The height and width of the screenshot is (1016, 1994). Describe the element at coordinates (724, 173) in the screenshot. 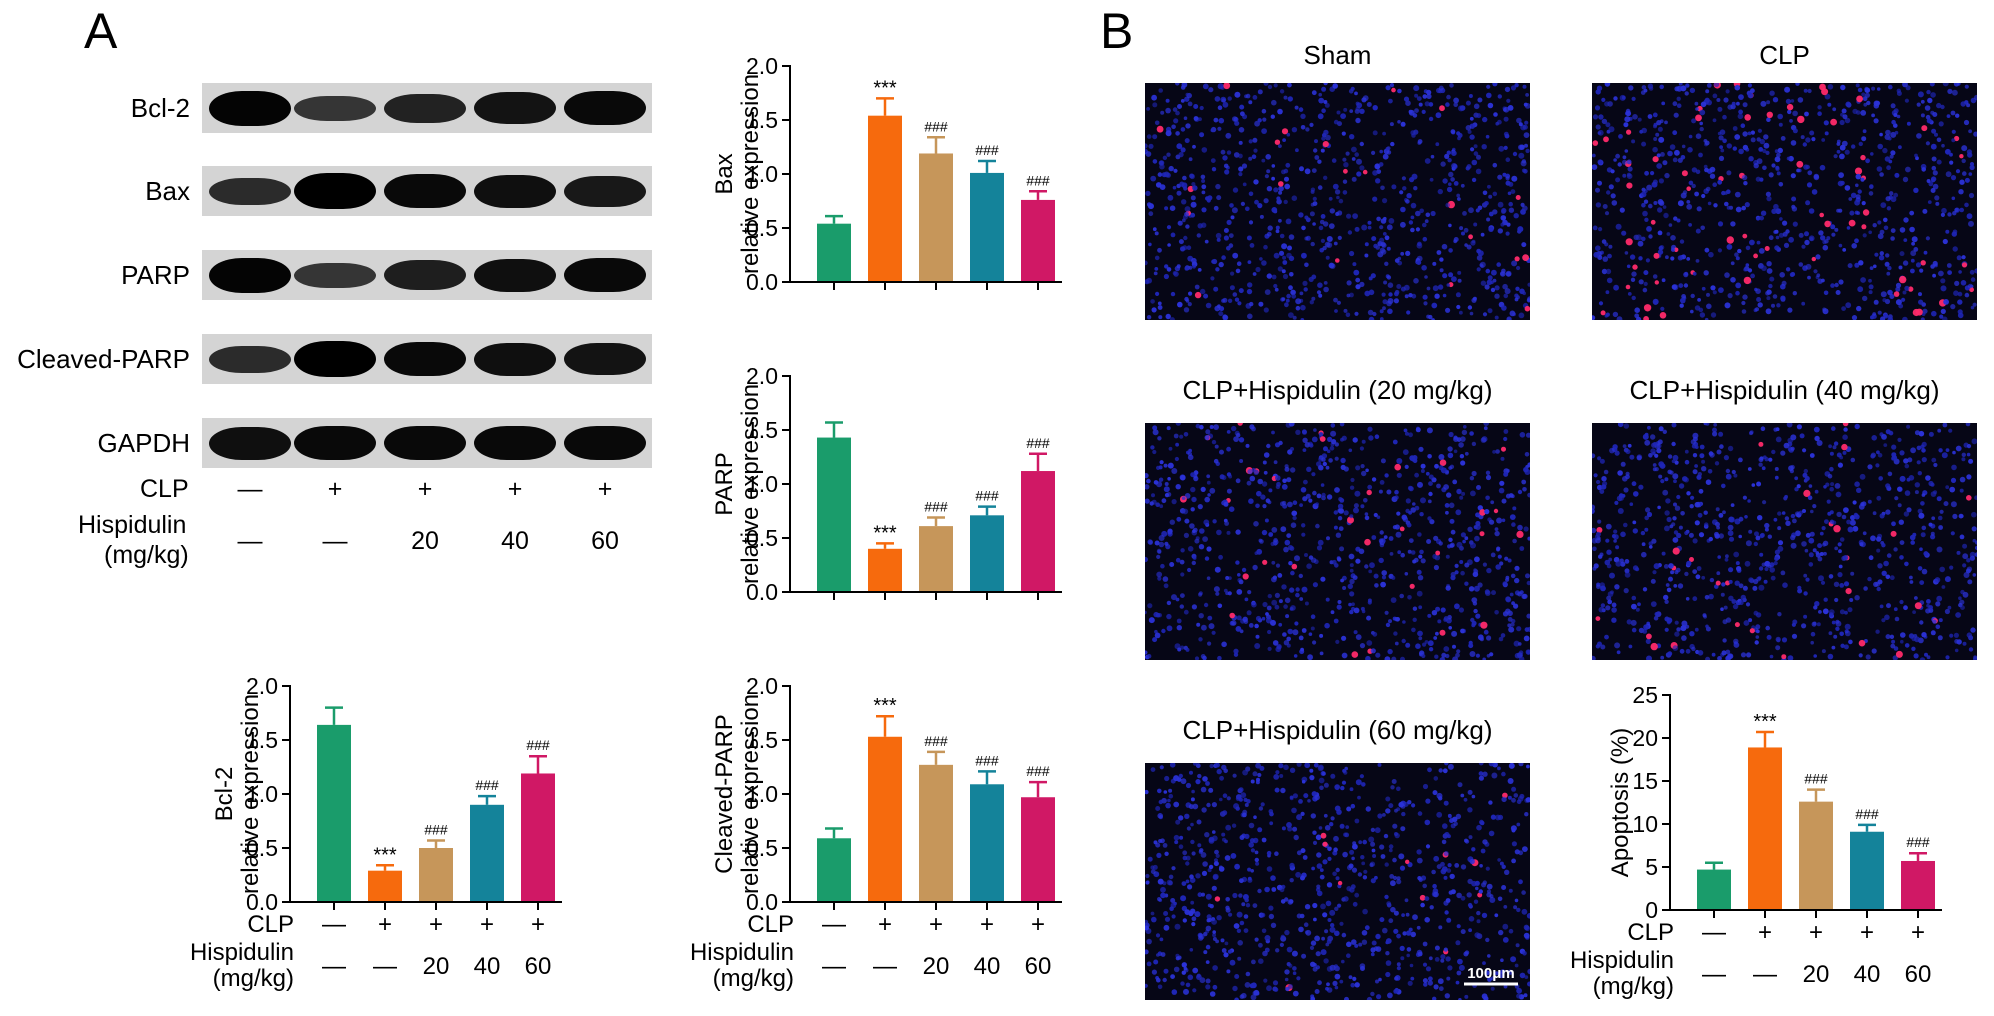

I see `y-axis-label: Bax` at that location.